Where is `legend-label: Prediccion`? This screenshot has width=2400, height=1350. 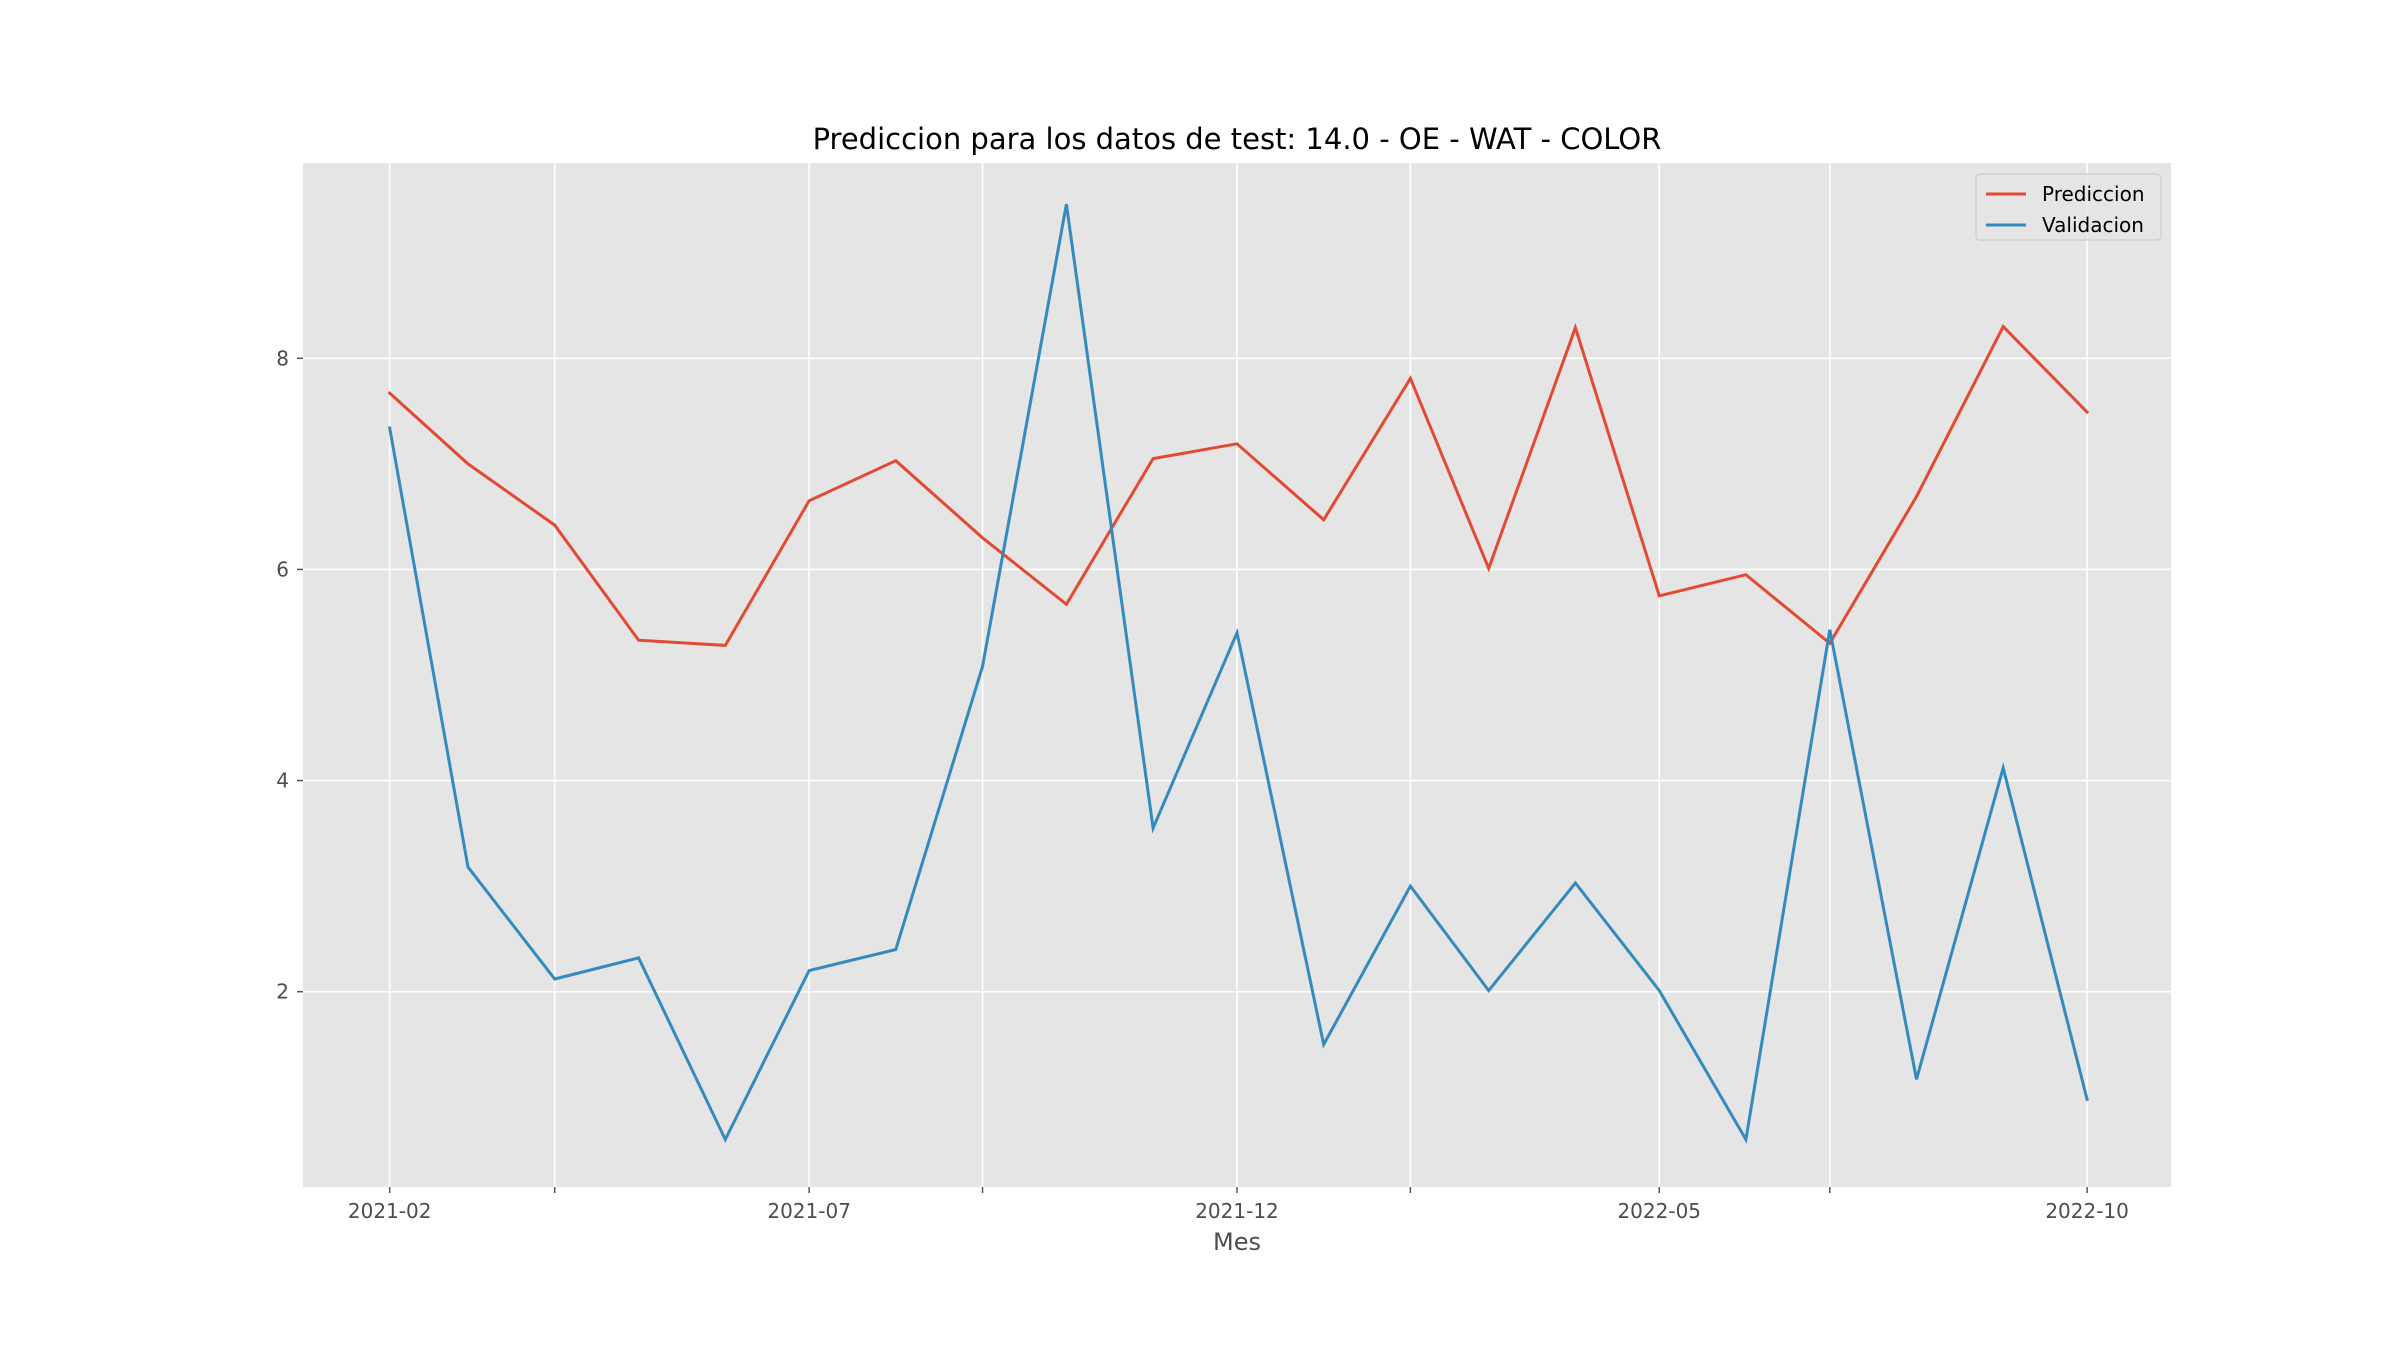 legend-label: Prediccion is located at coordinates (2093, 194).